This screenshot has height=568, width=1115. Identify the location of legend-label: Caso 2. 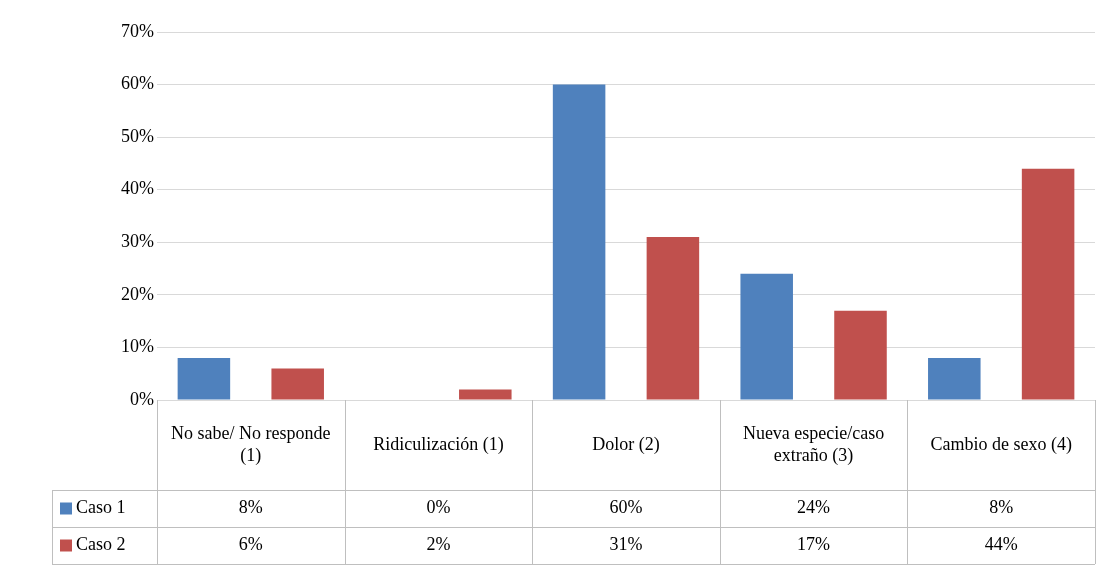
(101, 544).